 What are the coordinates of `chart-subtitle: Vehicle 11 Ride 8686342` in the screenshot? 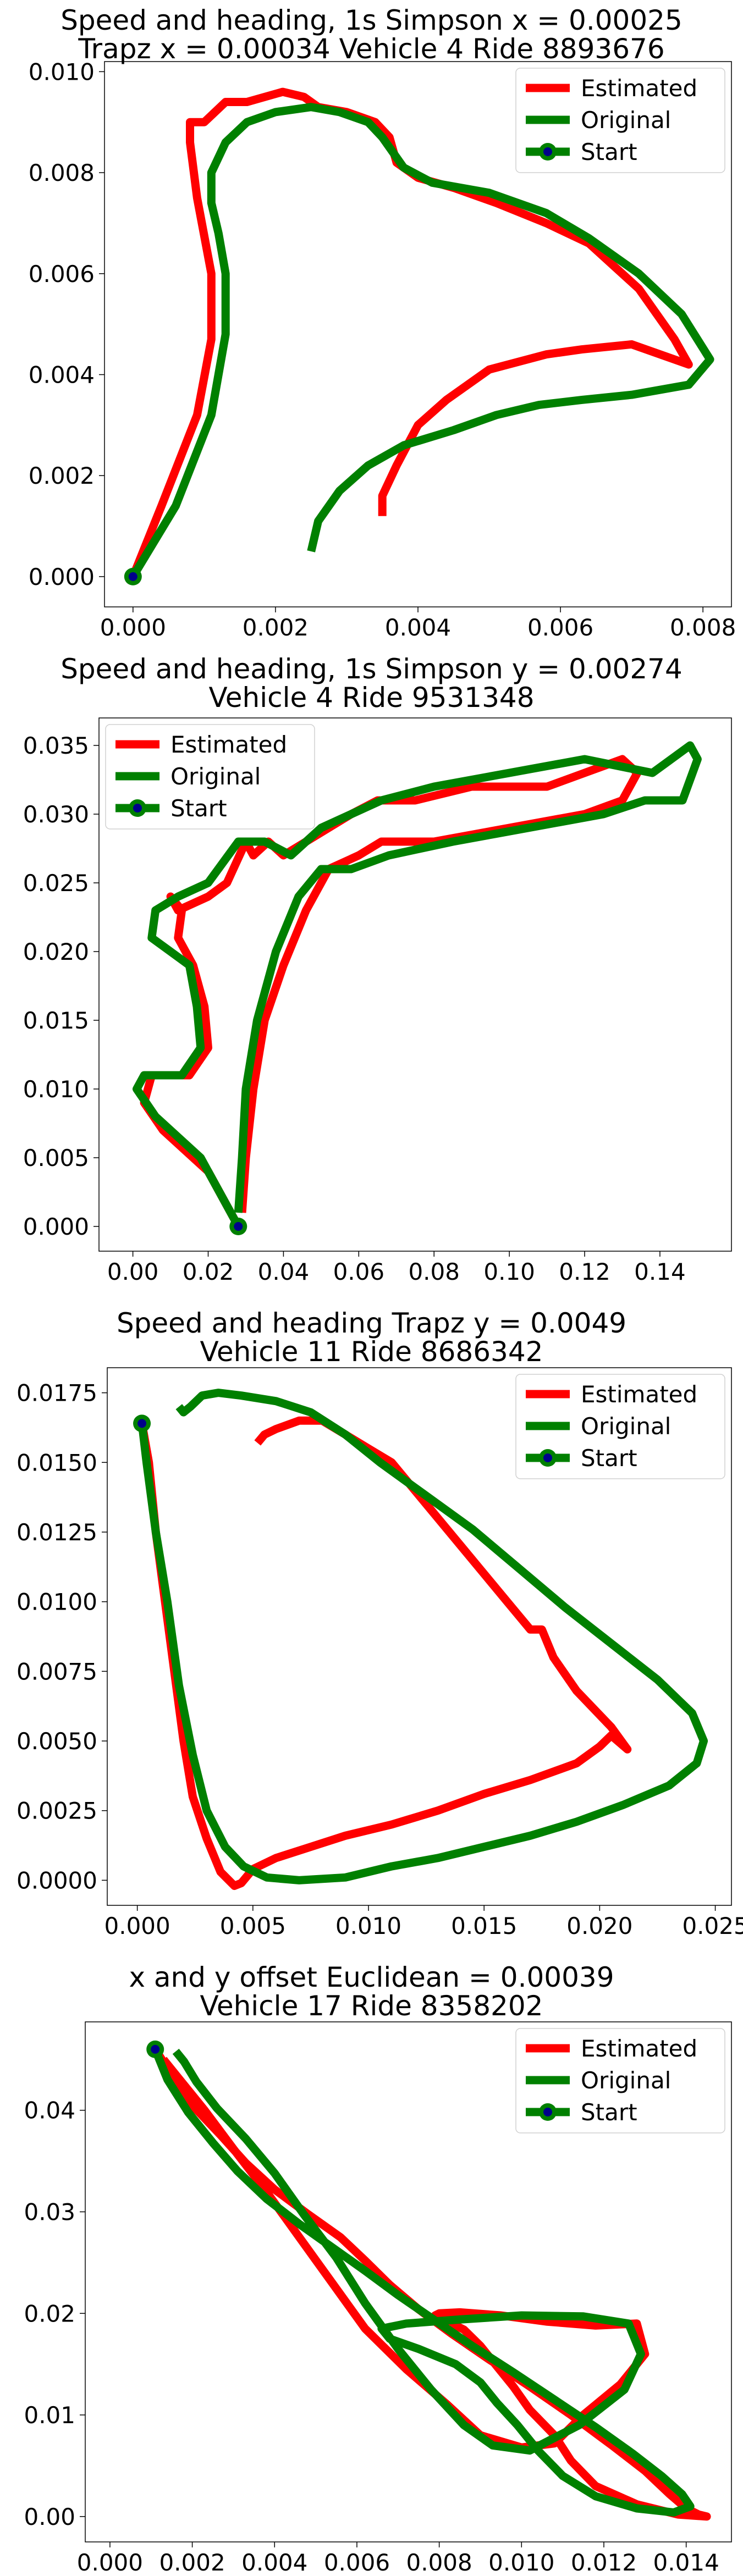 It's located at (371, 1352).